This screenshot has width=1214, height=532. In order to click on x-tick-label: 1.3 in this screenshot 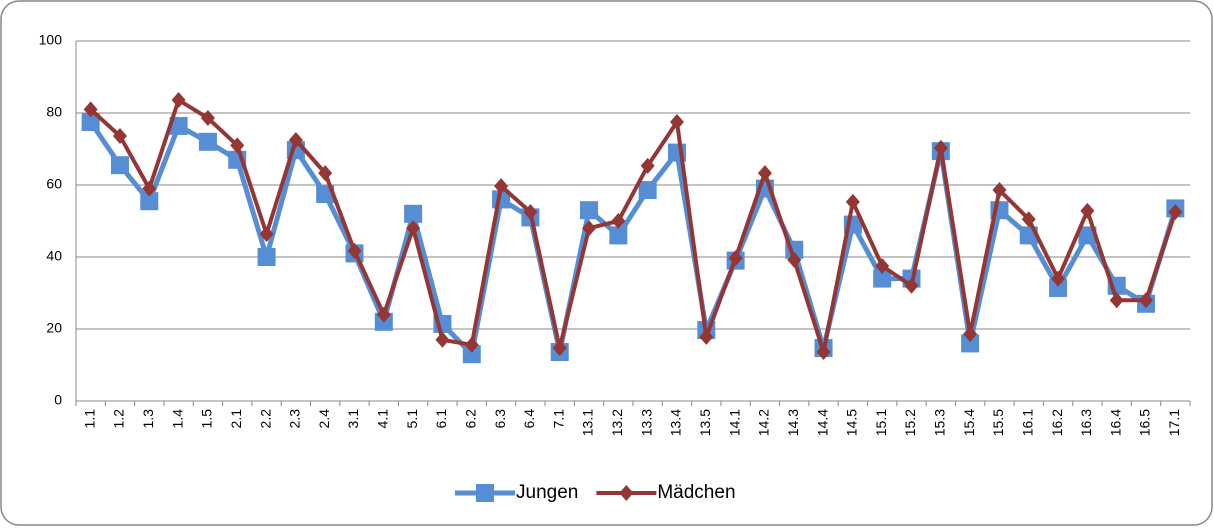, I will do `click(148, 419)`.